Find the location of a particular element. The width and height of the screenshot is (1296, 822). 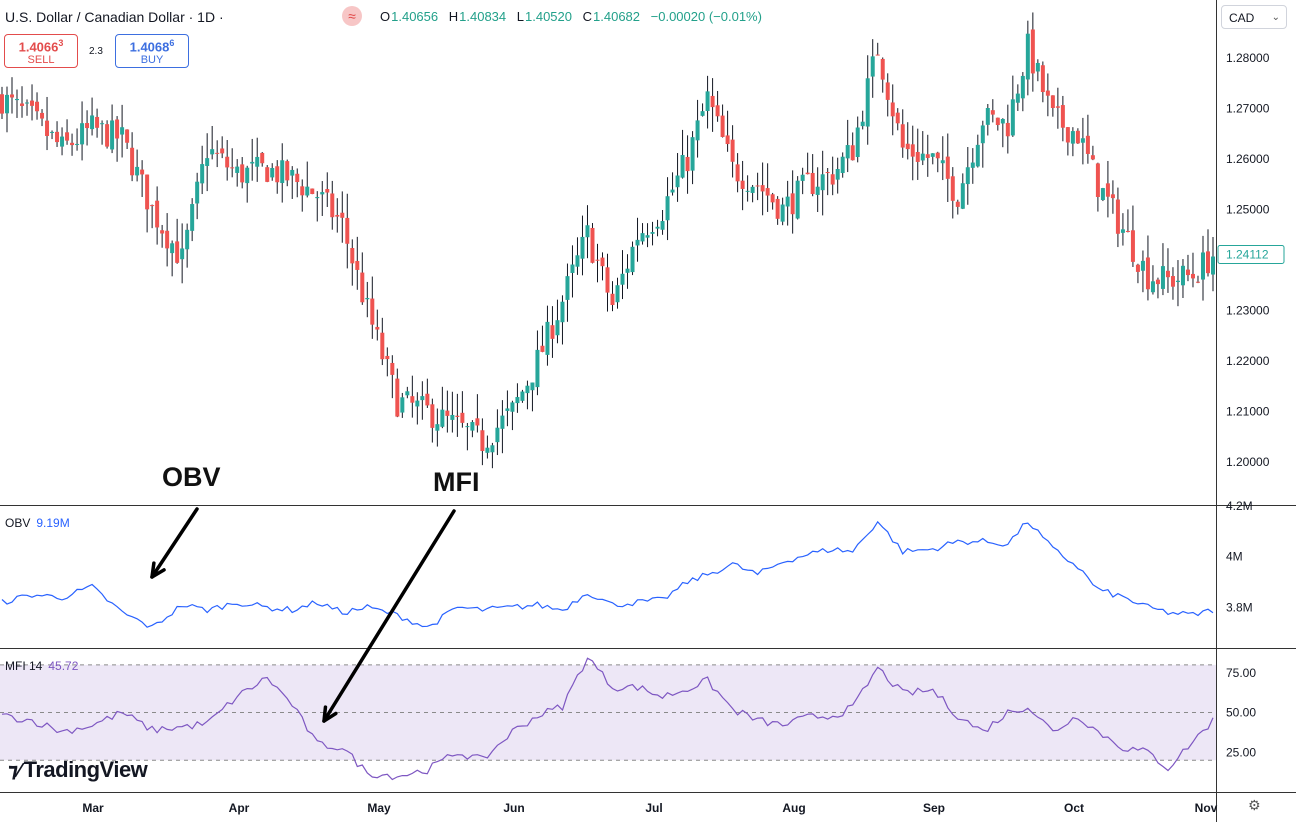

currency-select: CAD ⌄ is located at coordinates (1254, 17).